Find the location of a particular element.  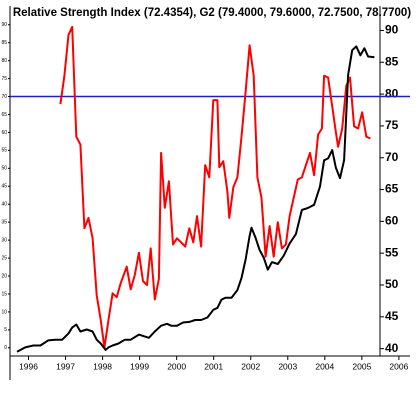

y-tick-label: 30 is located at coordinates (4, 240).